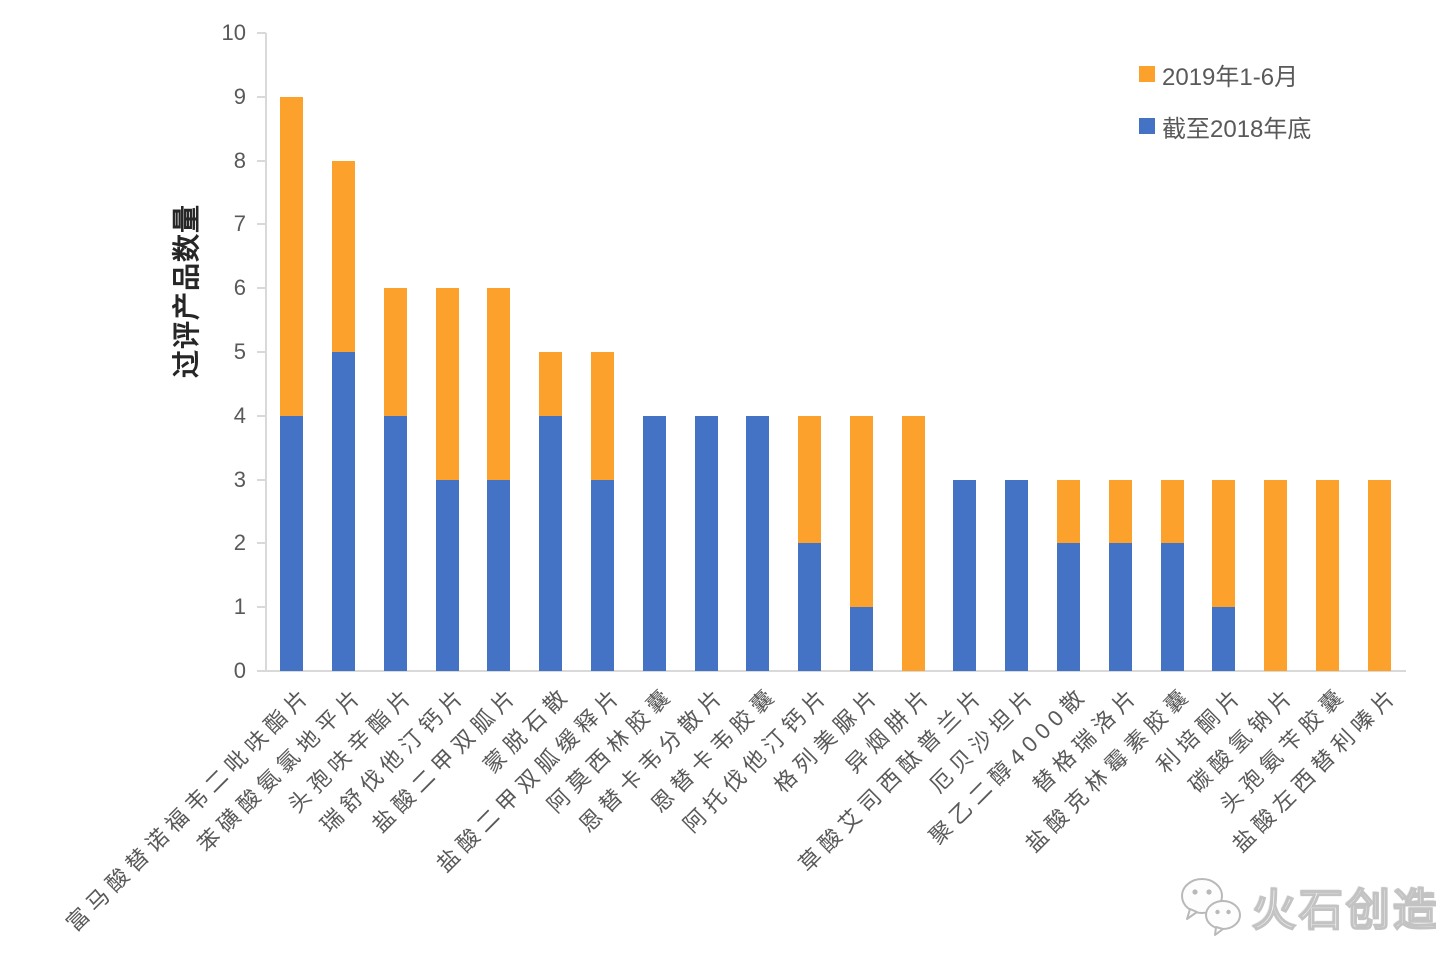 Image resolution: width=1436 pixels, height=972 pixels. Describe the element at coordinates (239, 351) in the screenshot. I see `y-tick-label: 5` at that location.